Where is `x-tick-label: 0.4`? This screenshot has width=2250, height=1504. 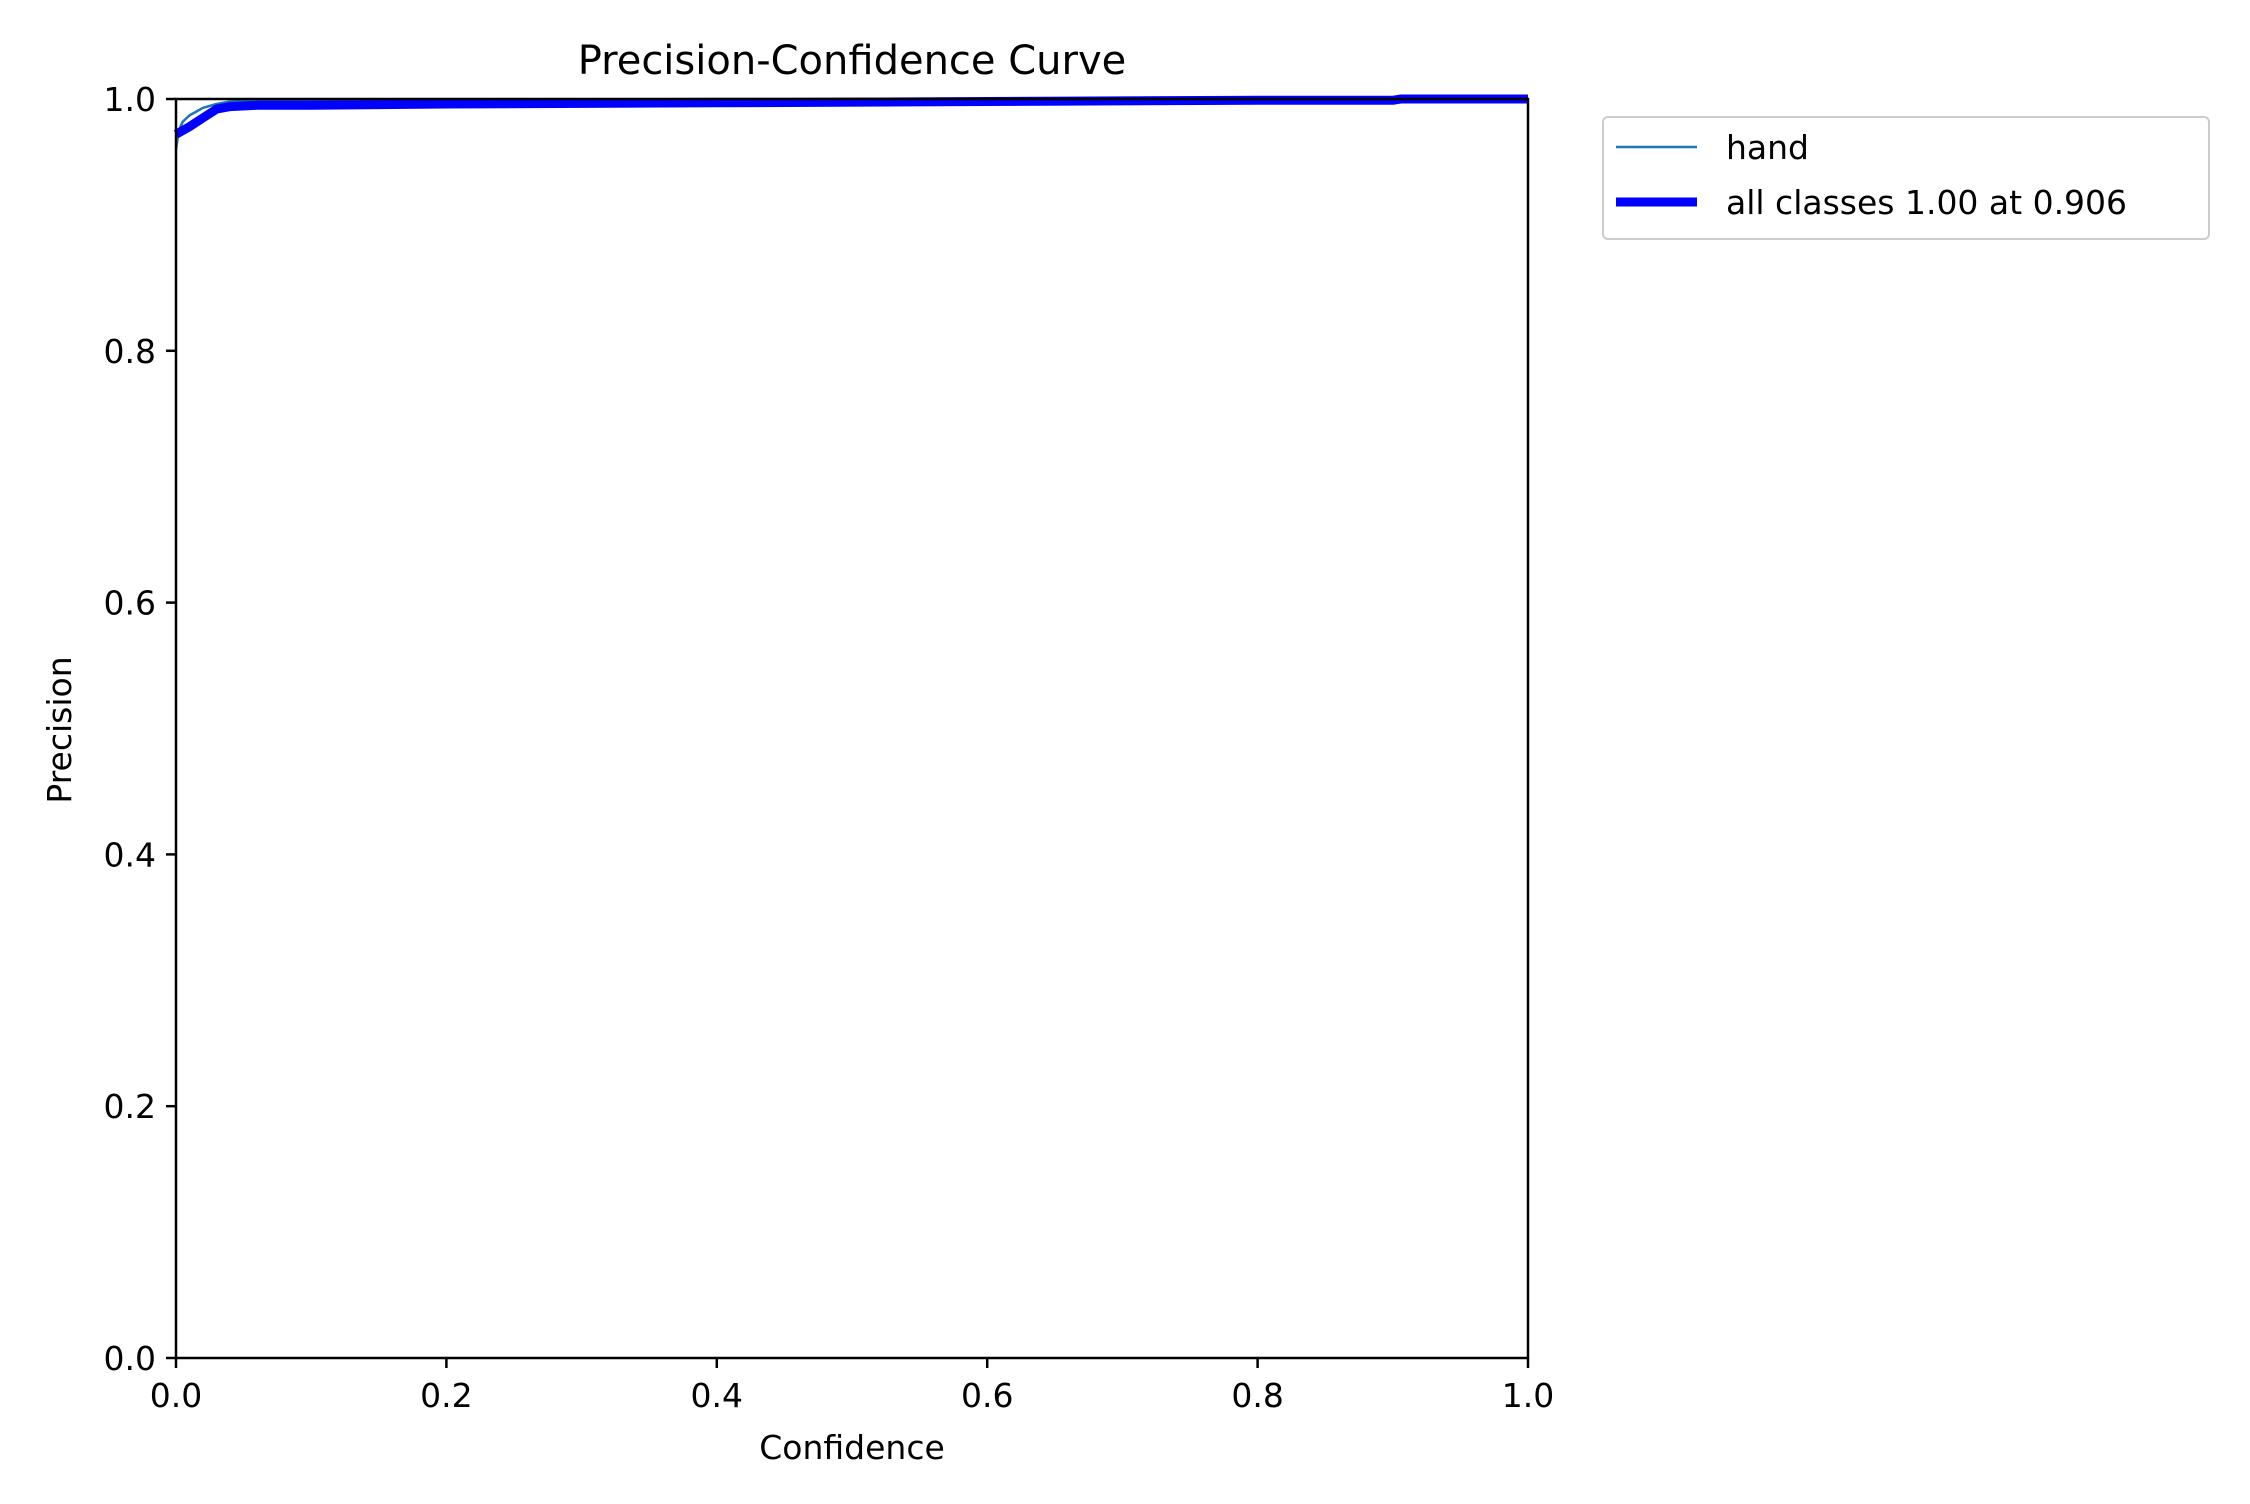 x-tick-label: 0.4 is located at coordinates (717, 1395).